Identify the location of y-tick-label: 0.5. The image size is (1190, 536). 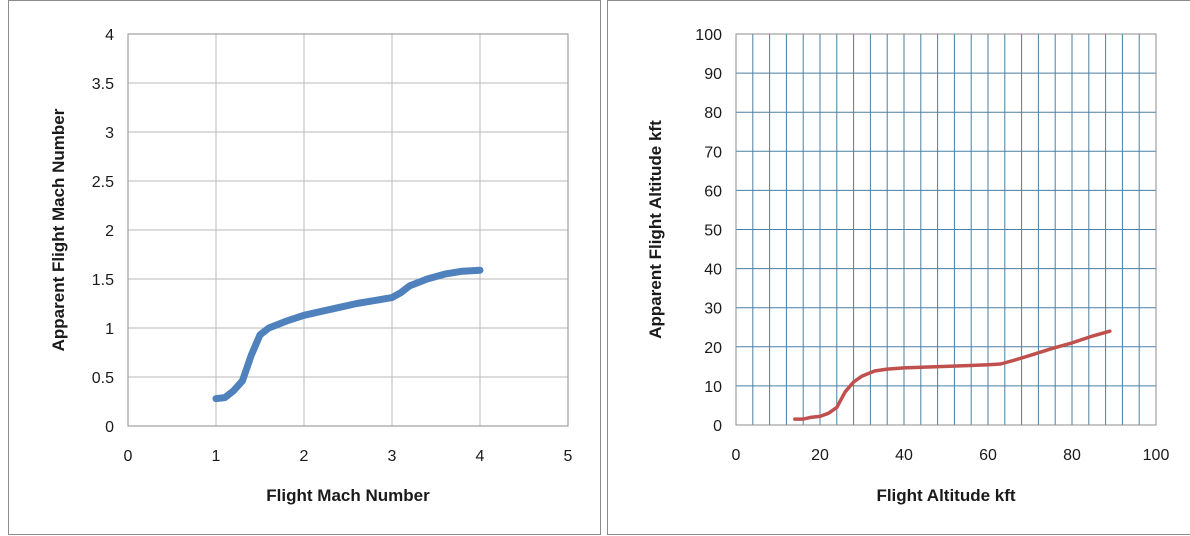
(103, 378).